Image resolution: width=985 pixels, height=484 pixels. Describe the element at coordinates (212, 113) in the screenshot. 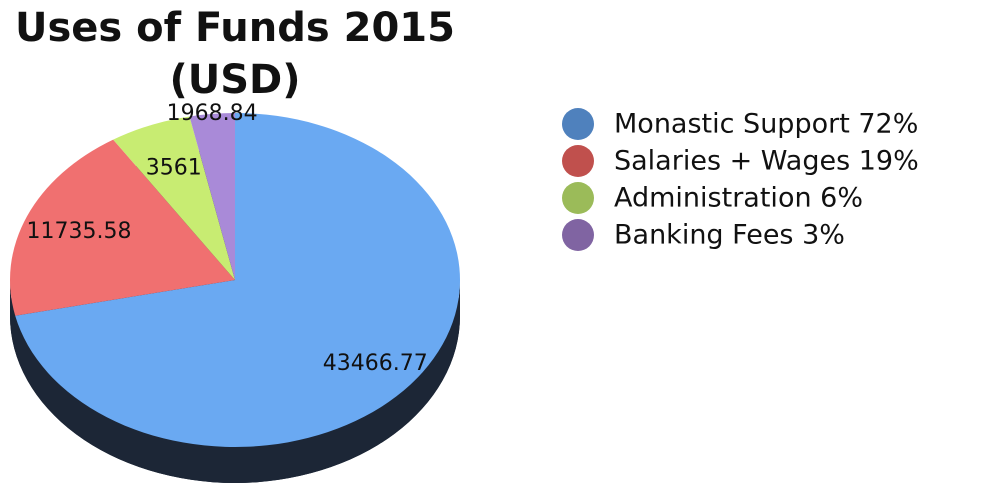

I see `data-label: 1968.84` at that location.